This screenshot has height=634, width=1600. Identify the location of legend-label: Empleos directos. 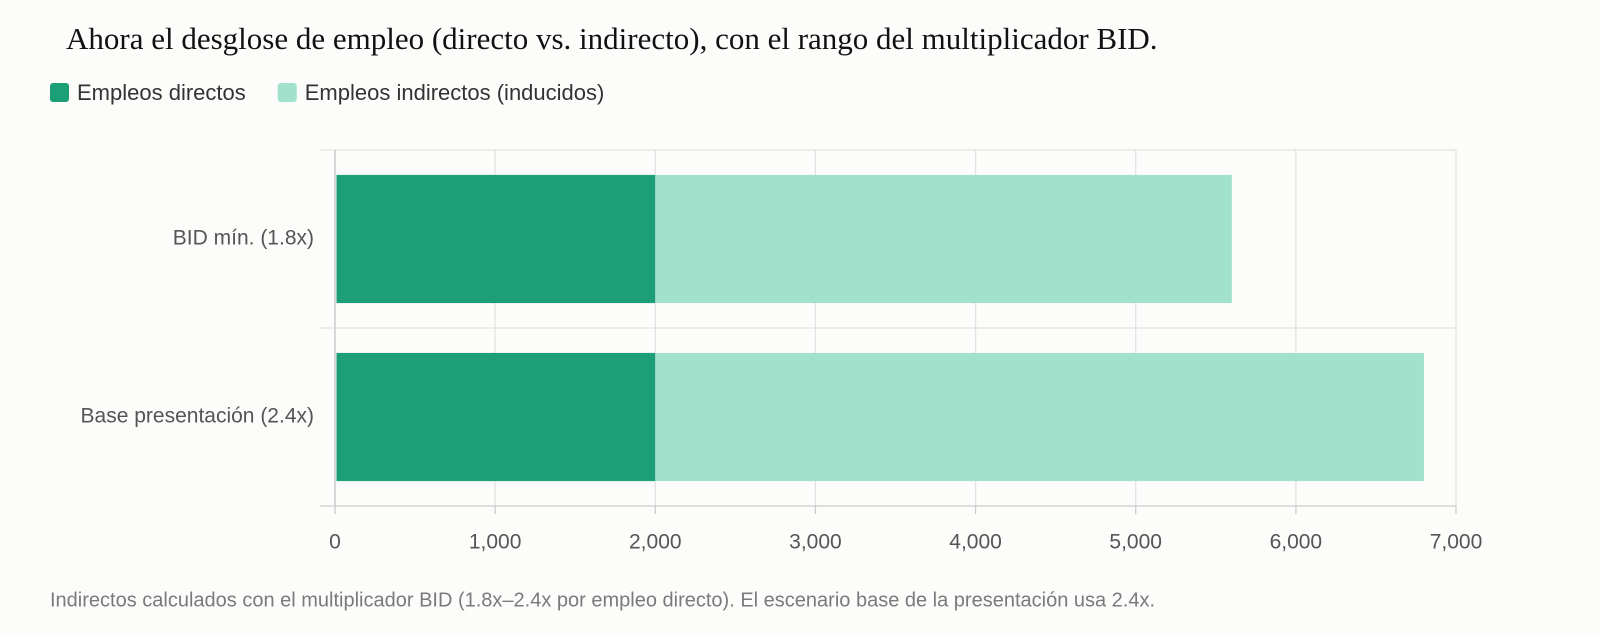
(161, 92).